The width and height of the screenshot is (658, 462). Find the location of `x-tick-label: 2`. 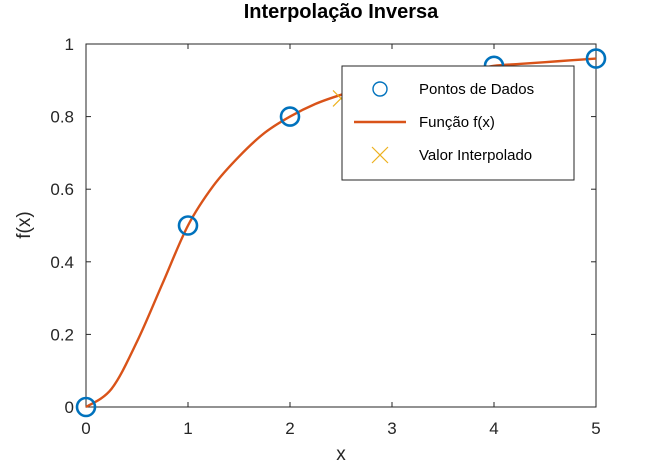

x-tick-label: 2 is located at coordinates (289, 428).